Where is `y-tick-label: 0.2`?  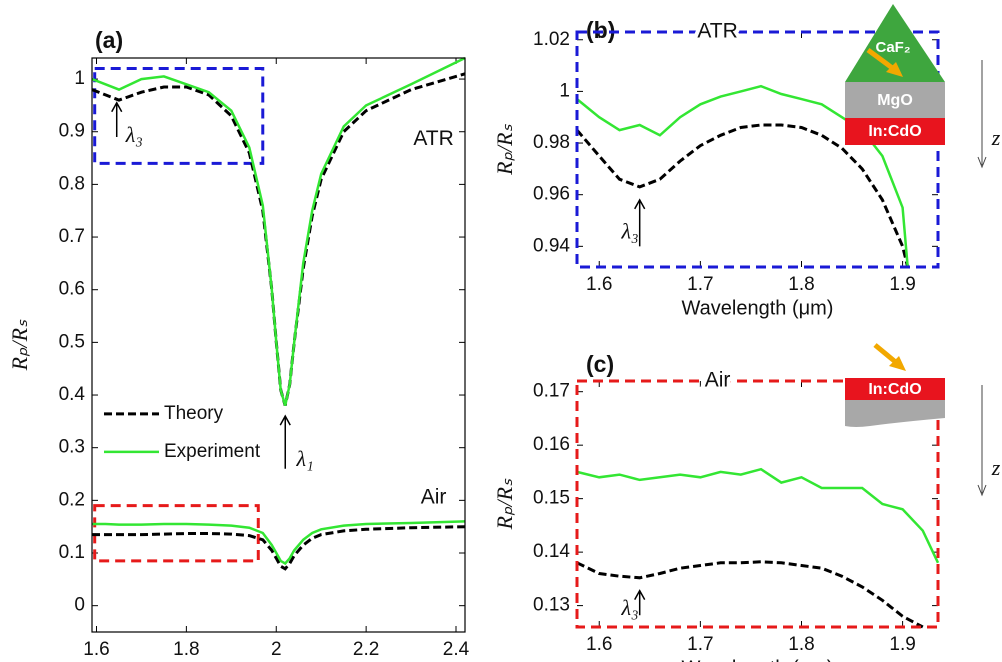
y-tick-label: 0.2 is located at coordinates (72, 499).